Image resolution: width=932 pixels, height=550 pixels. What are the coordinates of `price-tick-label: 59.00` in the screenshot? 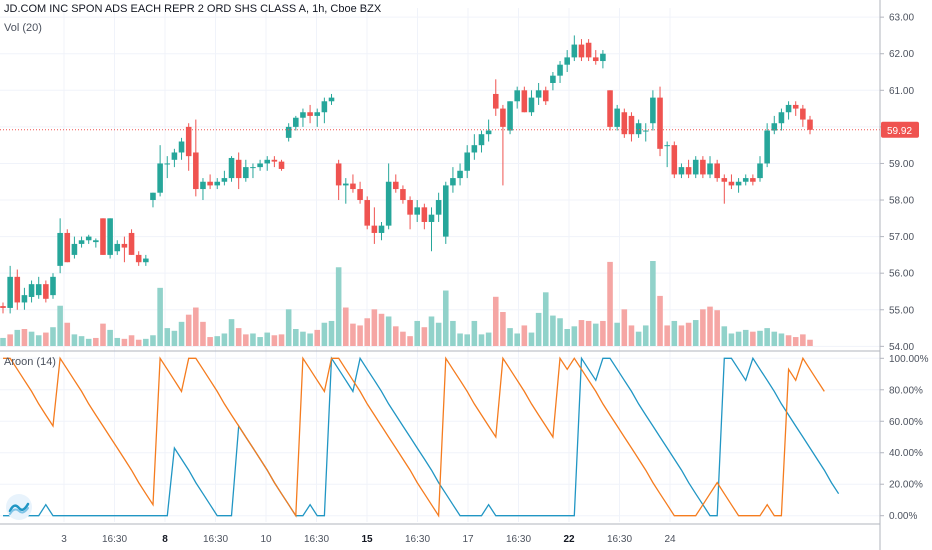 It's located at (901, 164).